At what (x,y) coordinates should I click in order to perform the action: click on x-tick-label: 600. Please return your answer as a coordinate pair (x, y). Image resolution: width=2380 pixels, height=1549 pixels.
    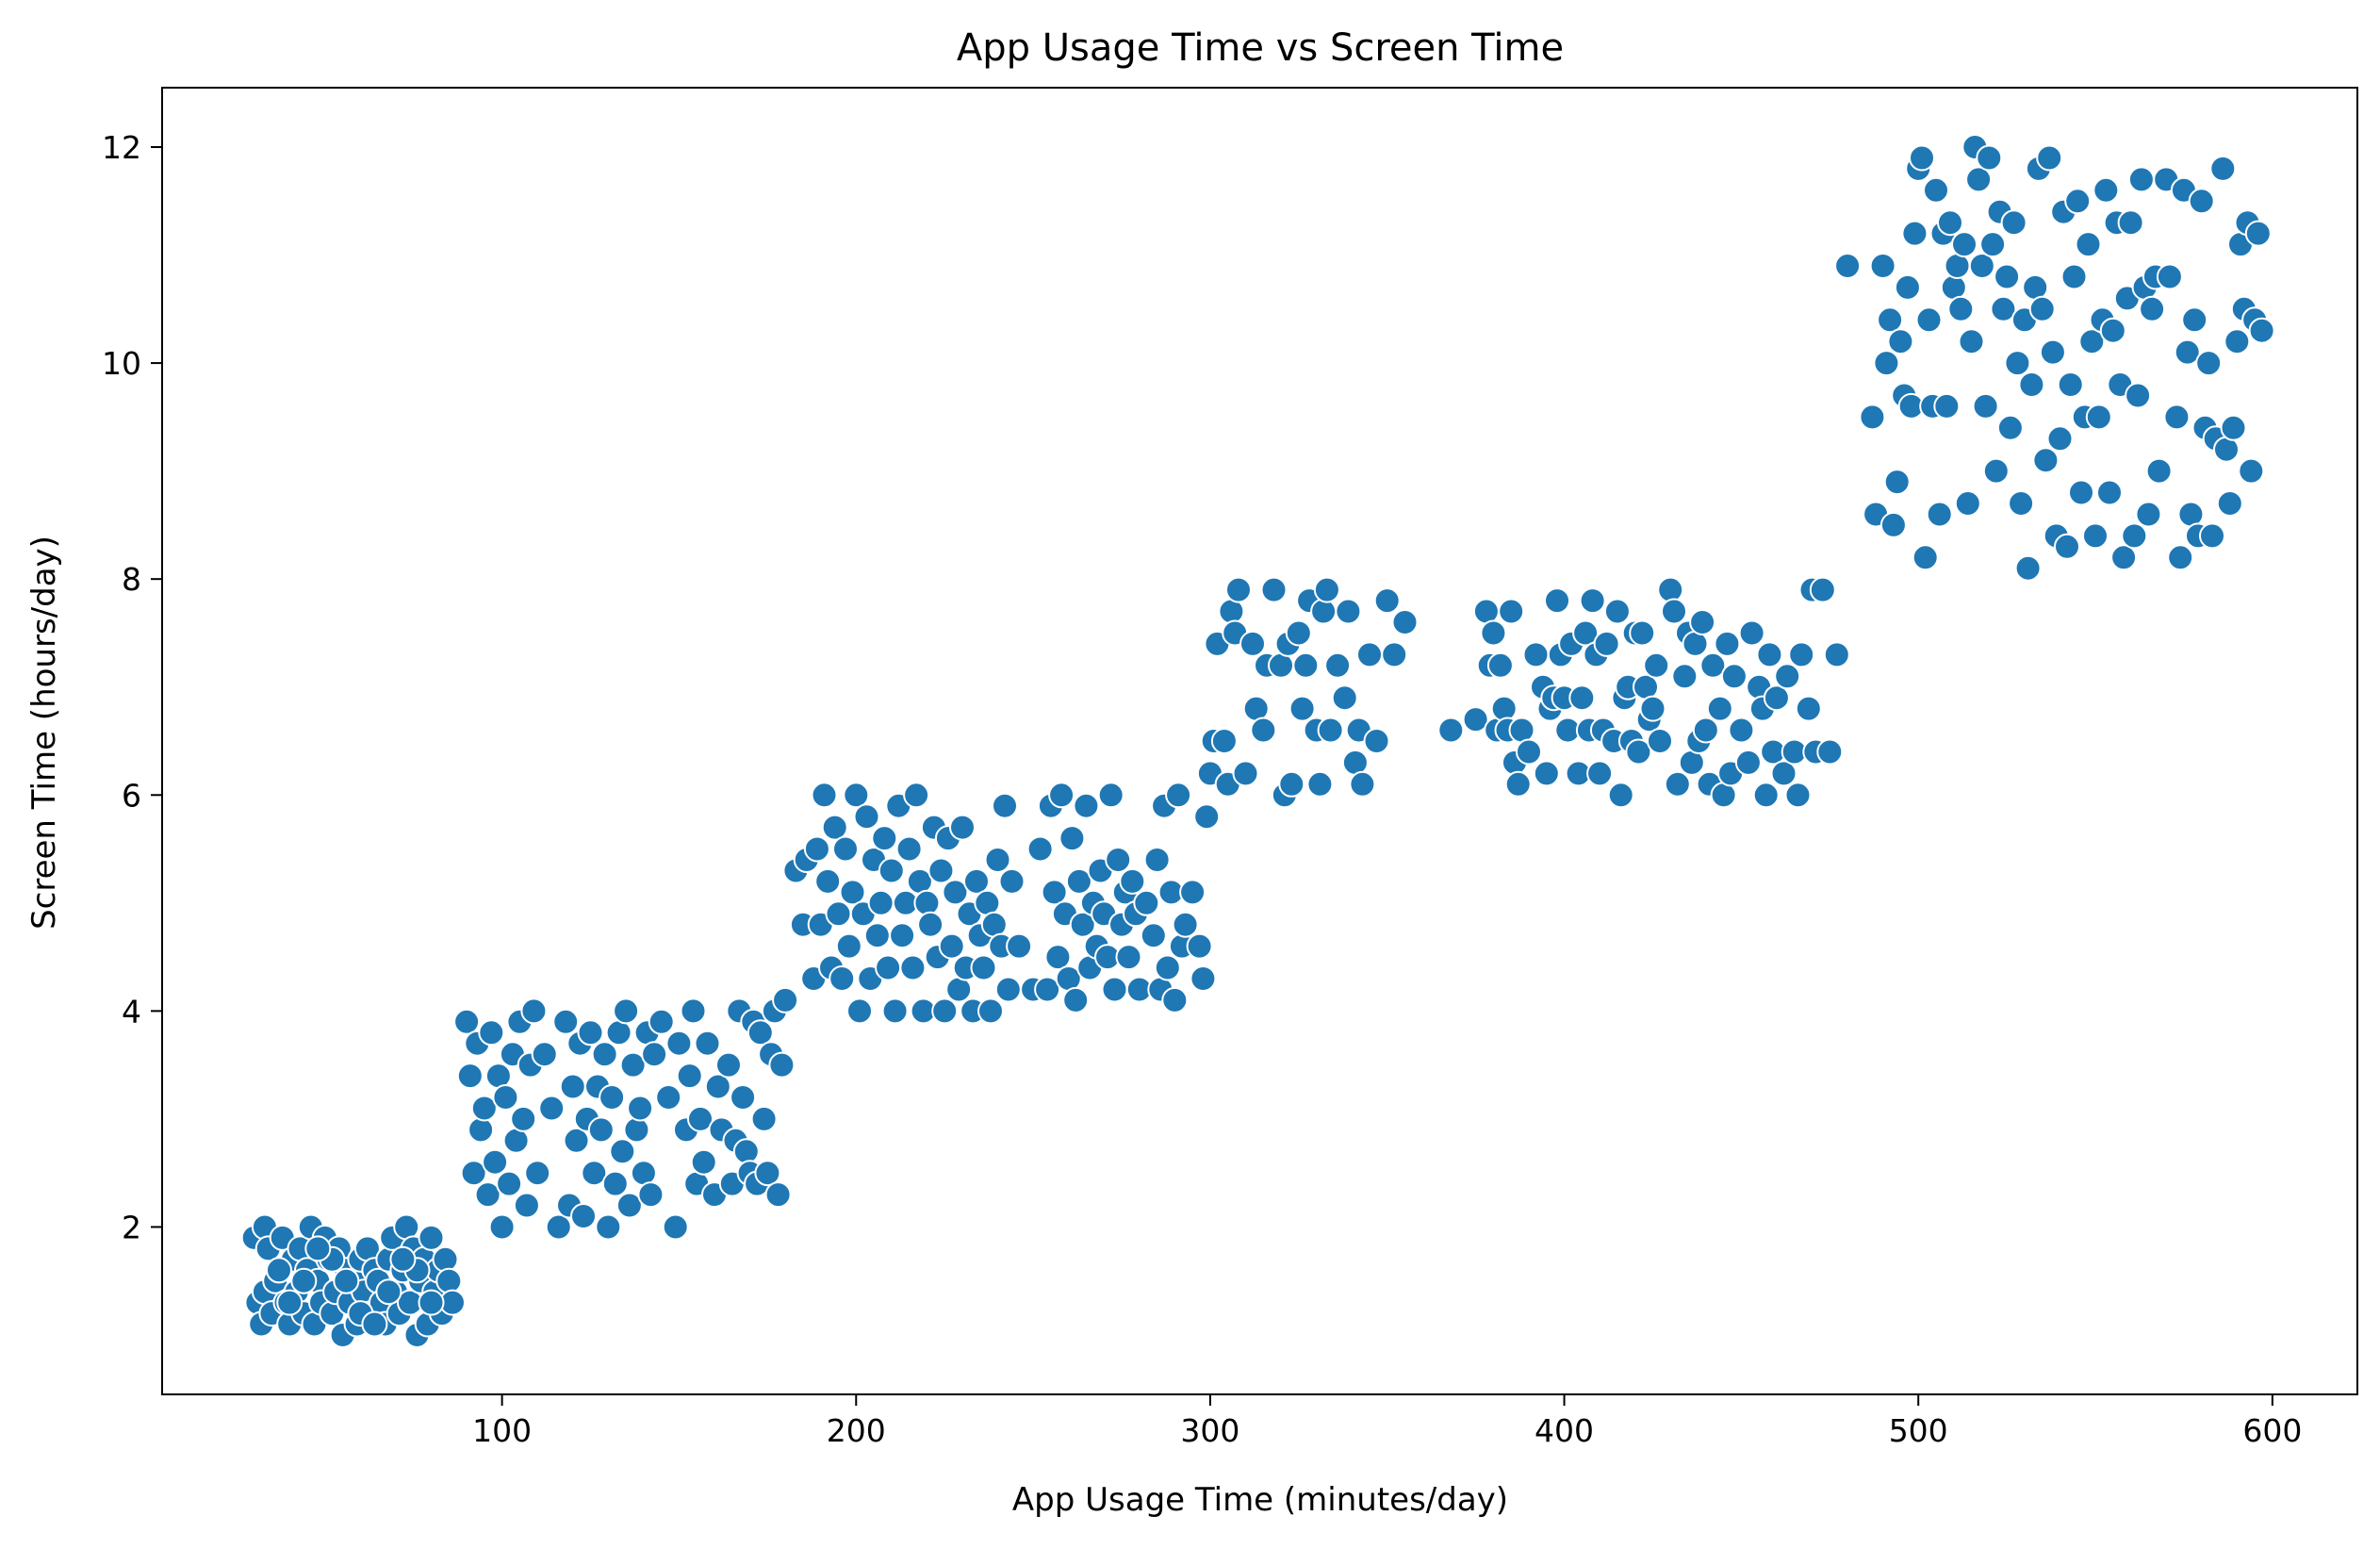
    Looking at the image, I should click on (2272, 1430).